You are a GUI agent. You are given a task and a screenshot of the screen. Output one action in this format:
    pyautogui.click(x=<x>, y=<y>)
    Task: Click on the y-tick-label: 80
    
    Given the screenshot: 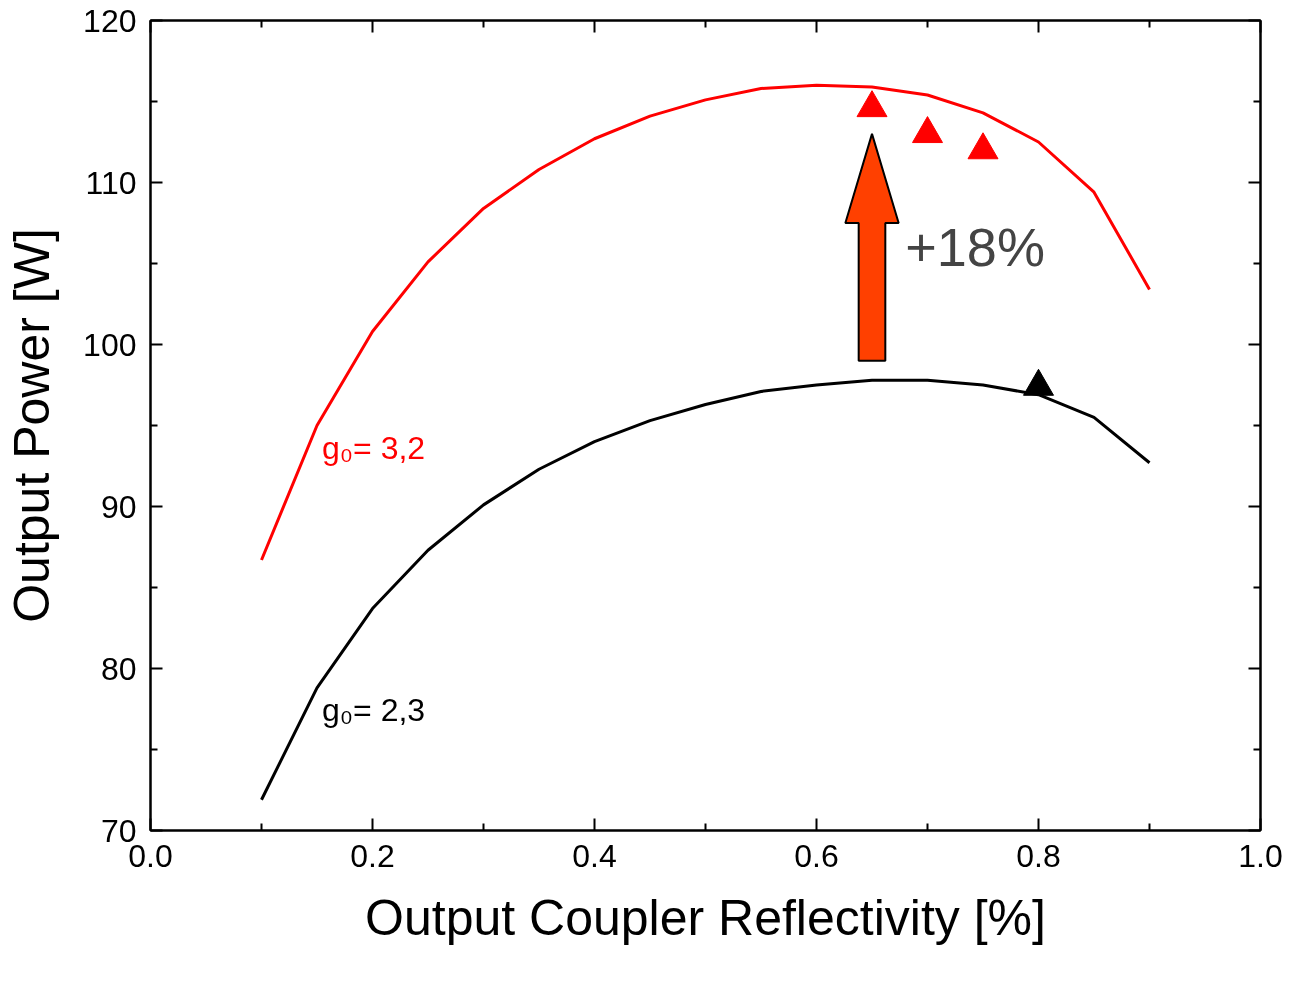 What is the action you would take?
    pyautogui.click(x=118, y=668)
    